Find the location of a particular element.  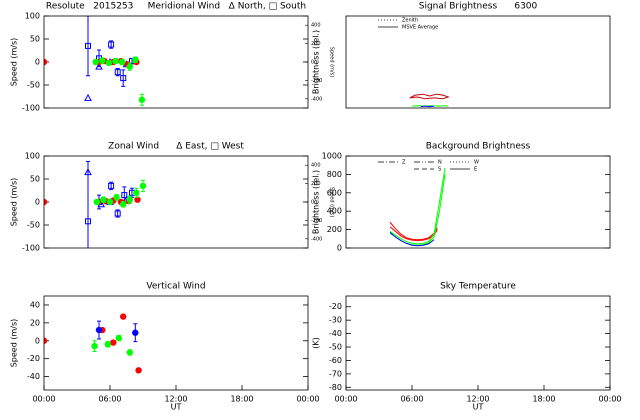

y-axis-label: Brightness (rel.) is located at coordinates (316, 62).